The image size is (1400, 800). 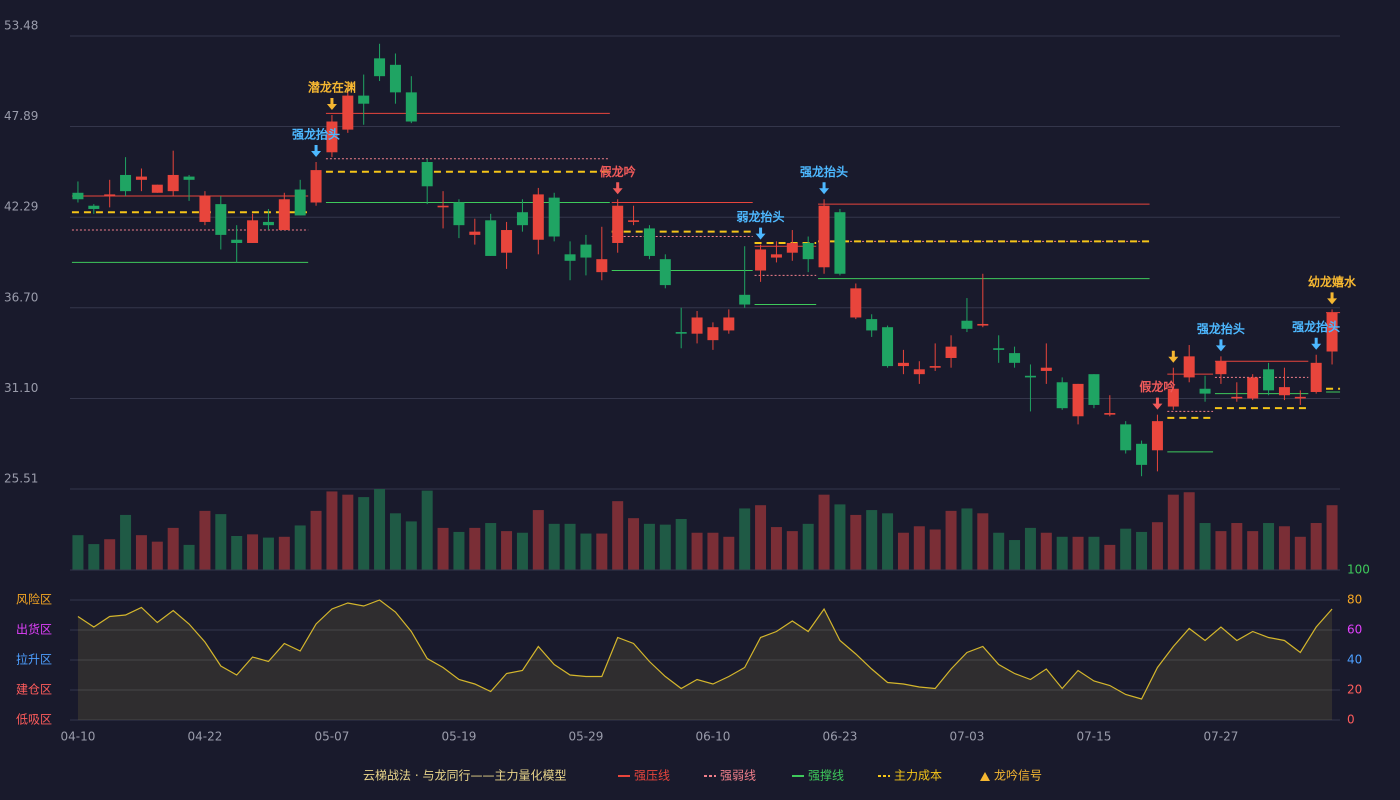 I want to click on x-tick-label: 07-03, so click(x=967, y=737).